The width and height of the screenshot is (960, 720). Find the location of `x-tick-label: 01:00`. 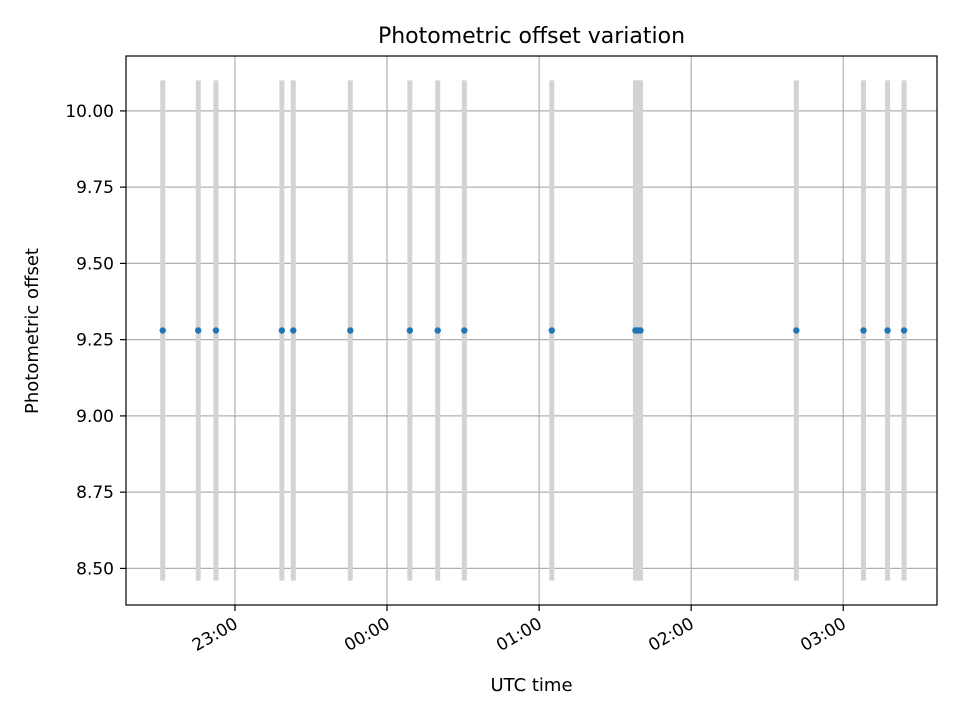

x-tick-label: 01:00 is located at coordinates (519, 635).